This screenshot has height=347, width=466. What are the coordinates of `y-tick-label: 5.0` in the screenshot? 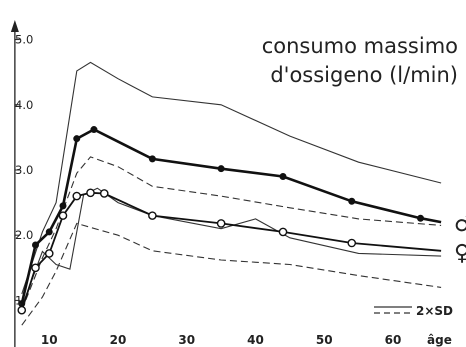 It's located at (24, 40).